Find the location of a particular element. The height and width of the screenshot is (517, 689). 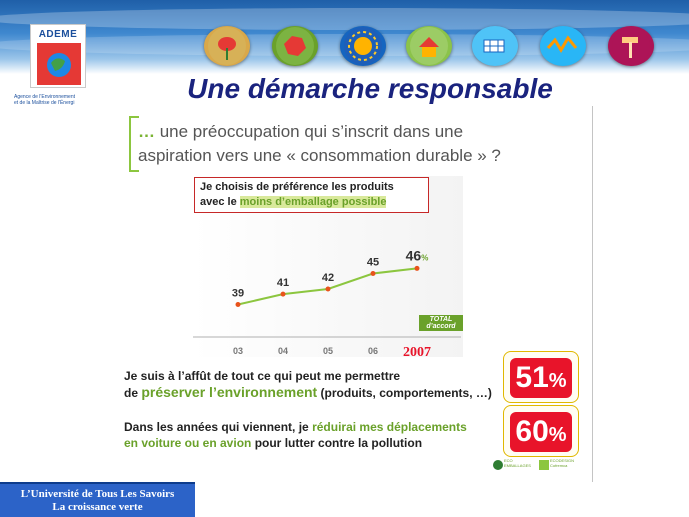

stat-badge-2-value: 60% is located at coordinates (541, 432).